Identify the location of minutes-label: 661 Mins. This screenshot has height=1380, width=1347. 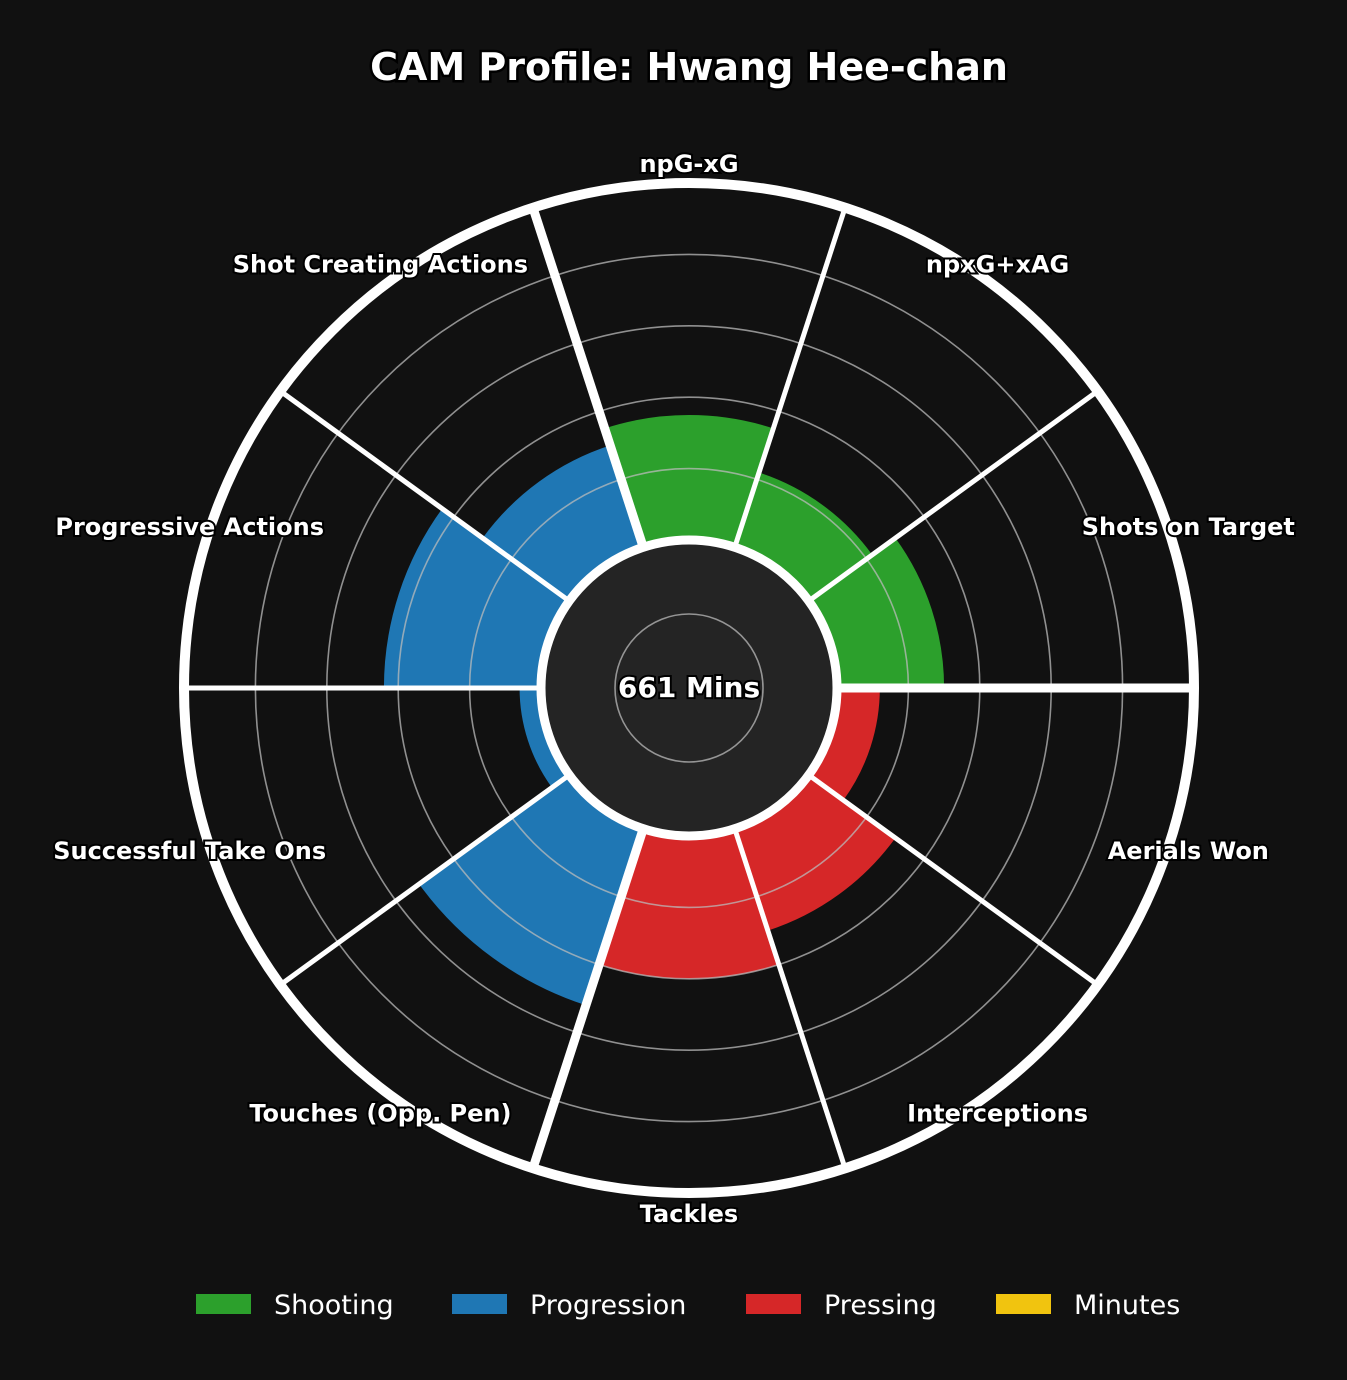
(689, 687).